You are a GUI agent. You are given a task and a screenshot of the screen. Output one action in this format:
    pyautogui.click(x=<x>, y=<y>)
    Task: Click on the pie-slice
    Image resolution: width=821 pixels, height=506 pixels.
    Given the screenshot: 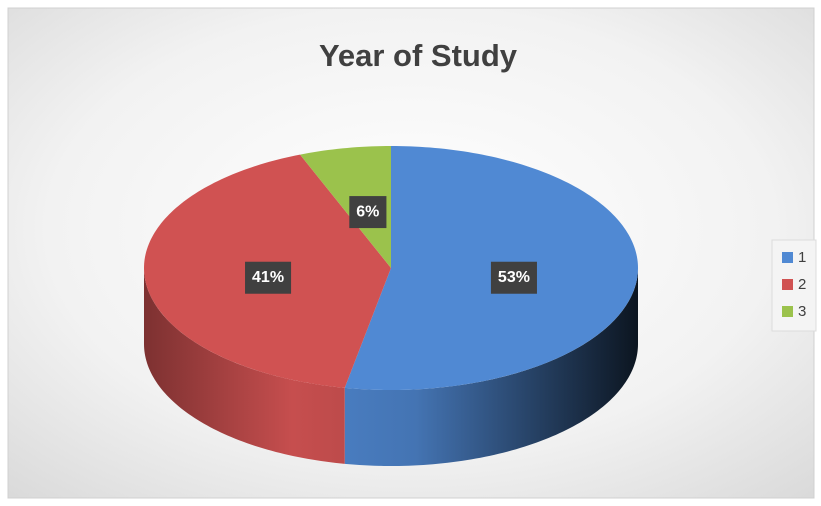 What is the action you would take?
    pyautogui.click(x=345, y=207)
    